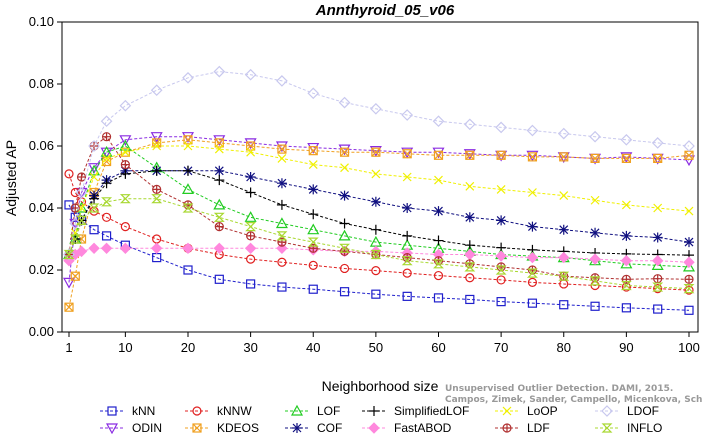  What do you see at coordinates (526, 411) in the screenshot?
I see `legend-item-LoOP: LoOP` at bounding box center [526, 411].